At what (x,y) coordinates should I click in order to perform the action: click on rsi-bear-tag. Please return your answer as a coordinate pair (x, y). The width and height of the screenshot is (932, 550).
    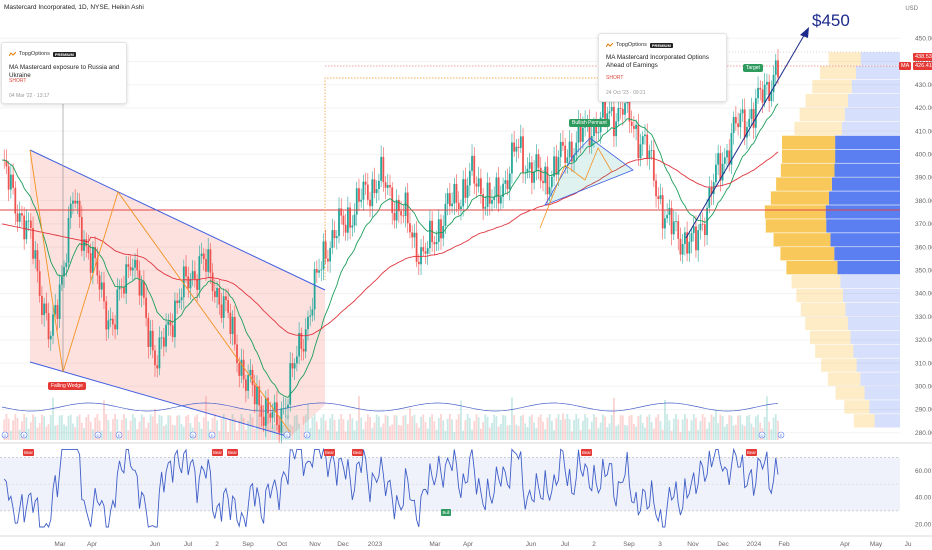
    Looking at the image, I should click on (357, 452).